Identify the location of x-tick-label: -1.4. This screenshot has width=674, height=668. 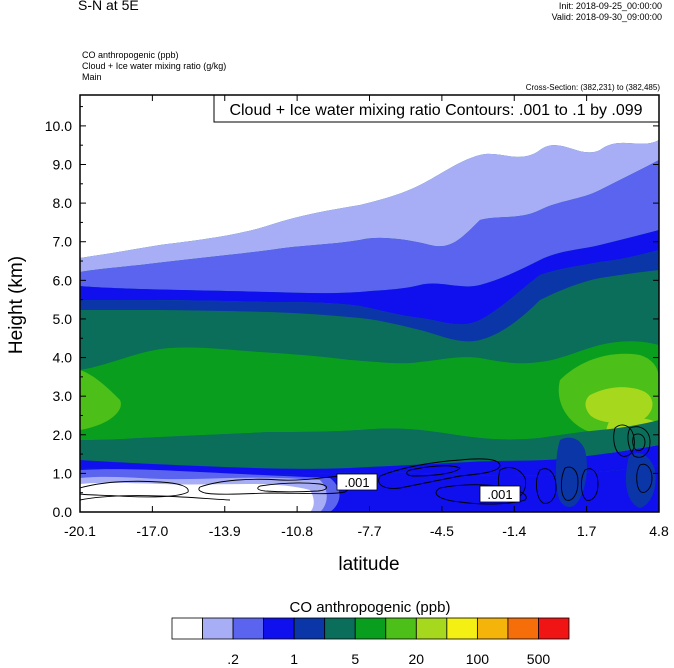
(514, 531).